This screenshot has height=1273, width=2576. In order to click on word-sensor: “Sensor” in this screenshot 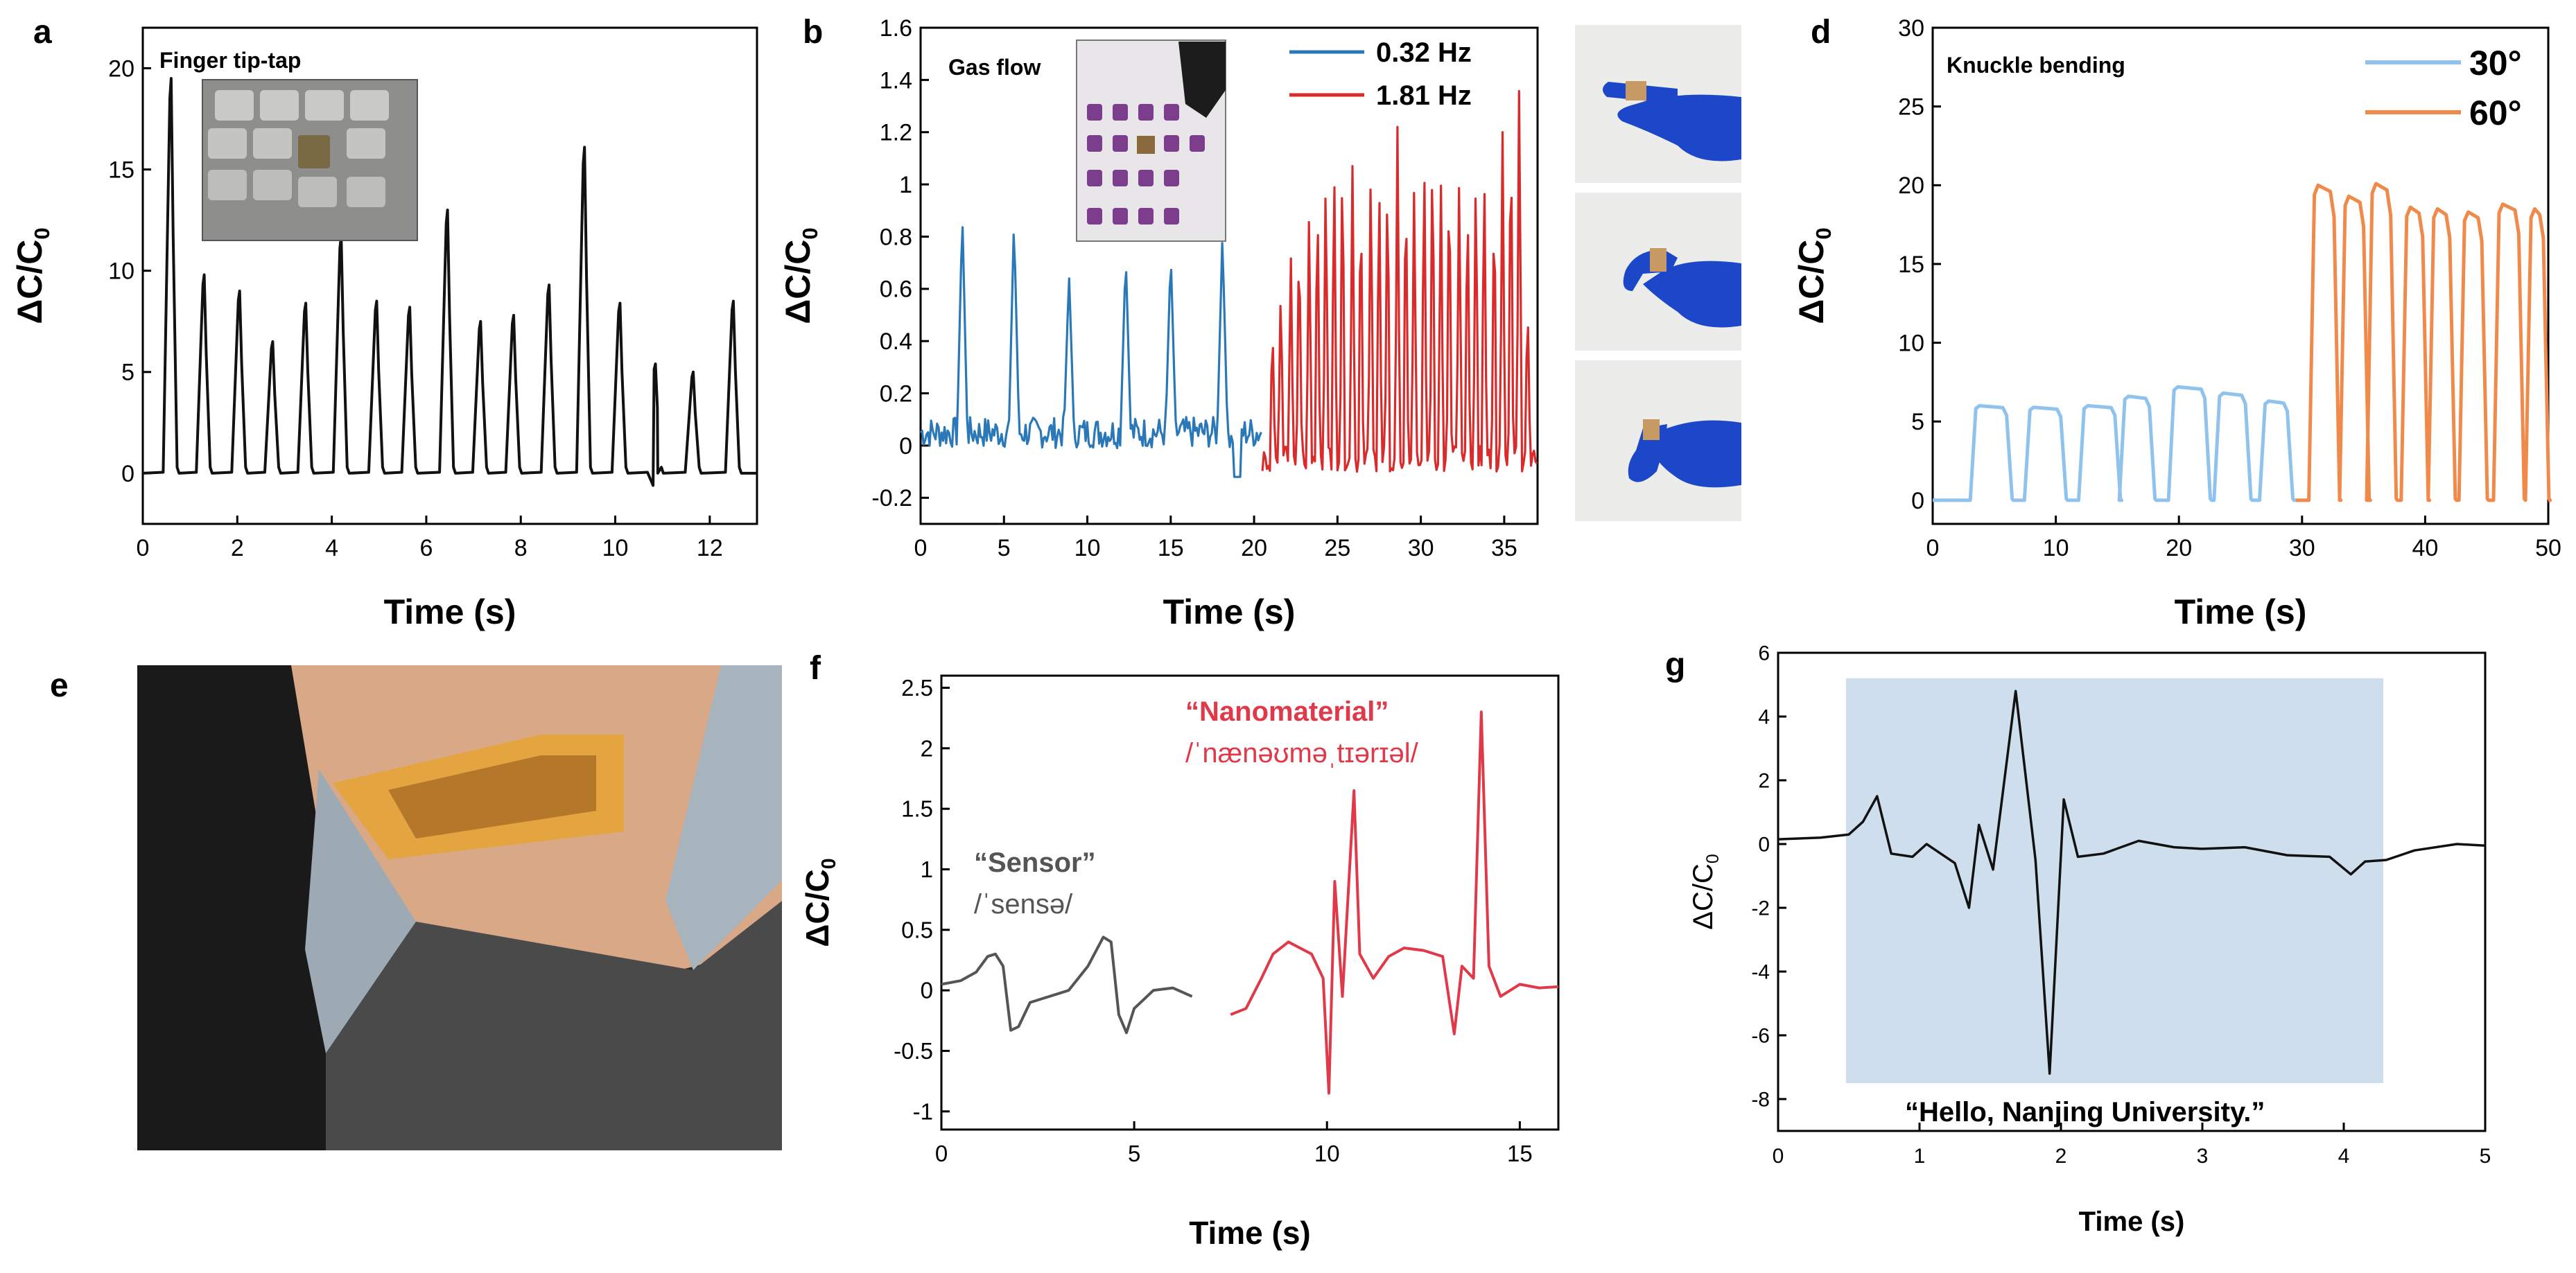, I will do `click(1035, 863)`.